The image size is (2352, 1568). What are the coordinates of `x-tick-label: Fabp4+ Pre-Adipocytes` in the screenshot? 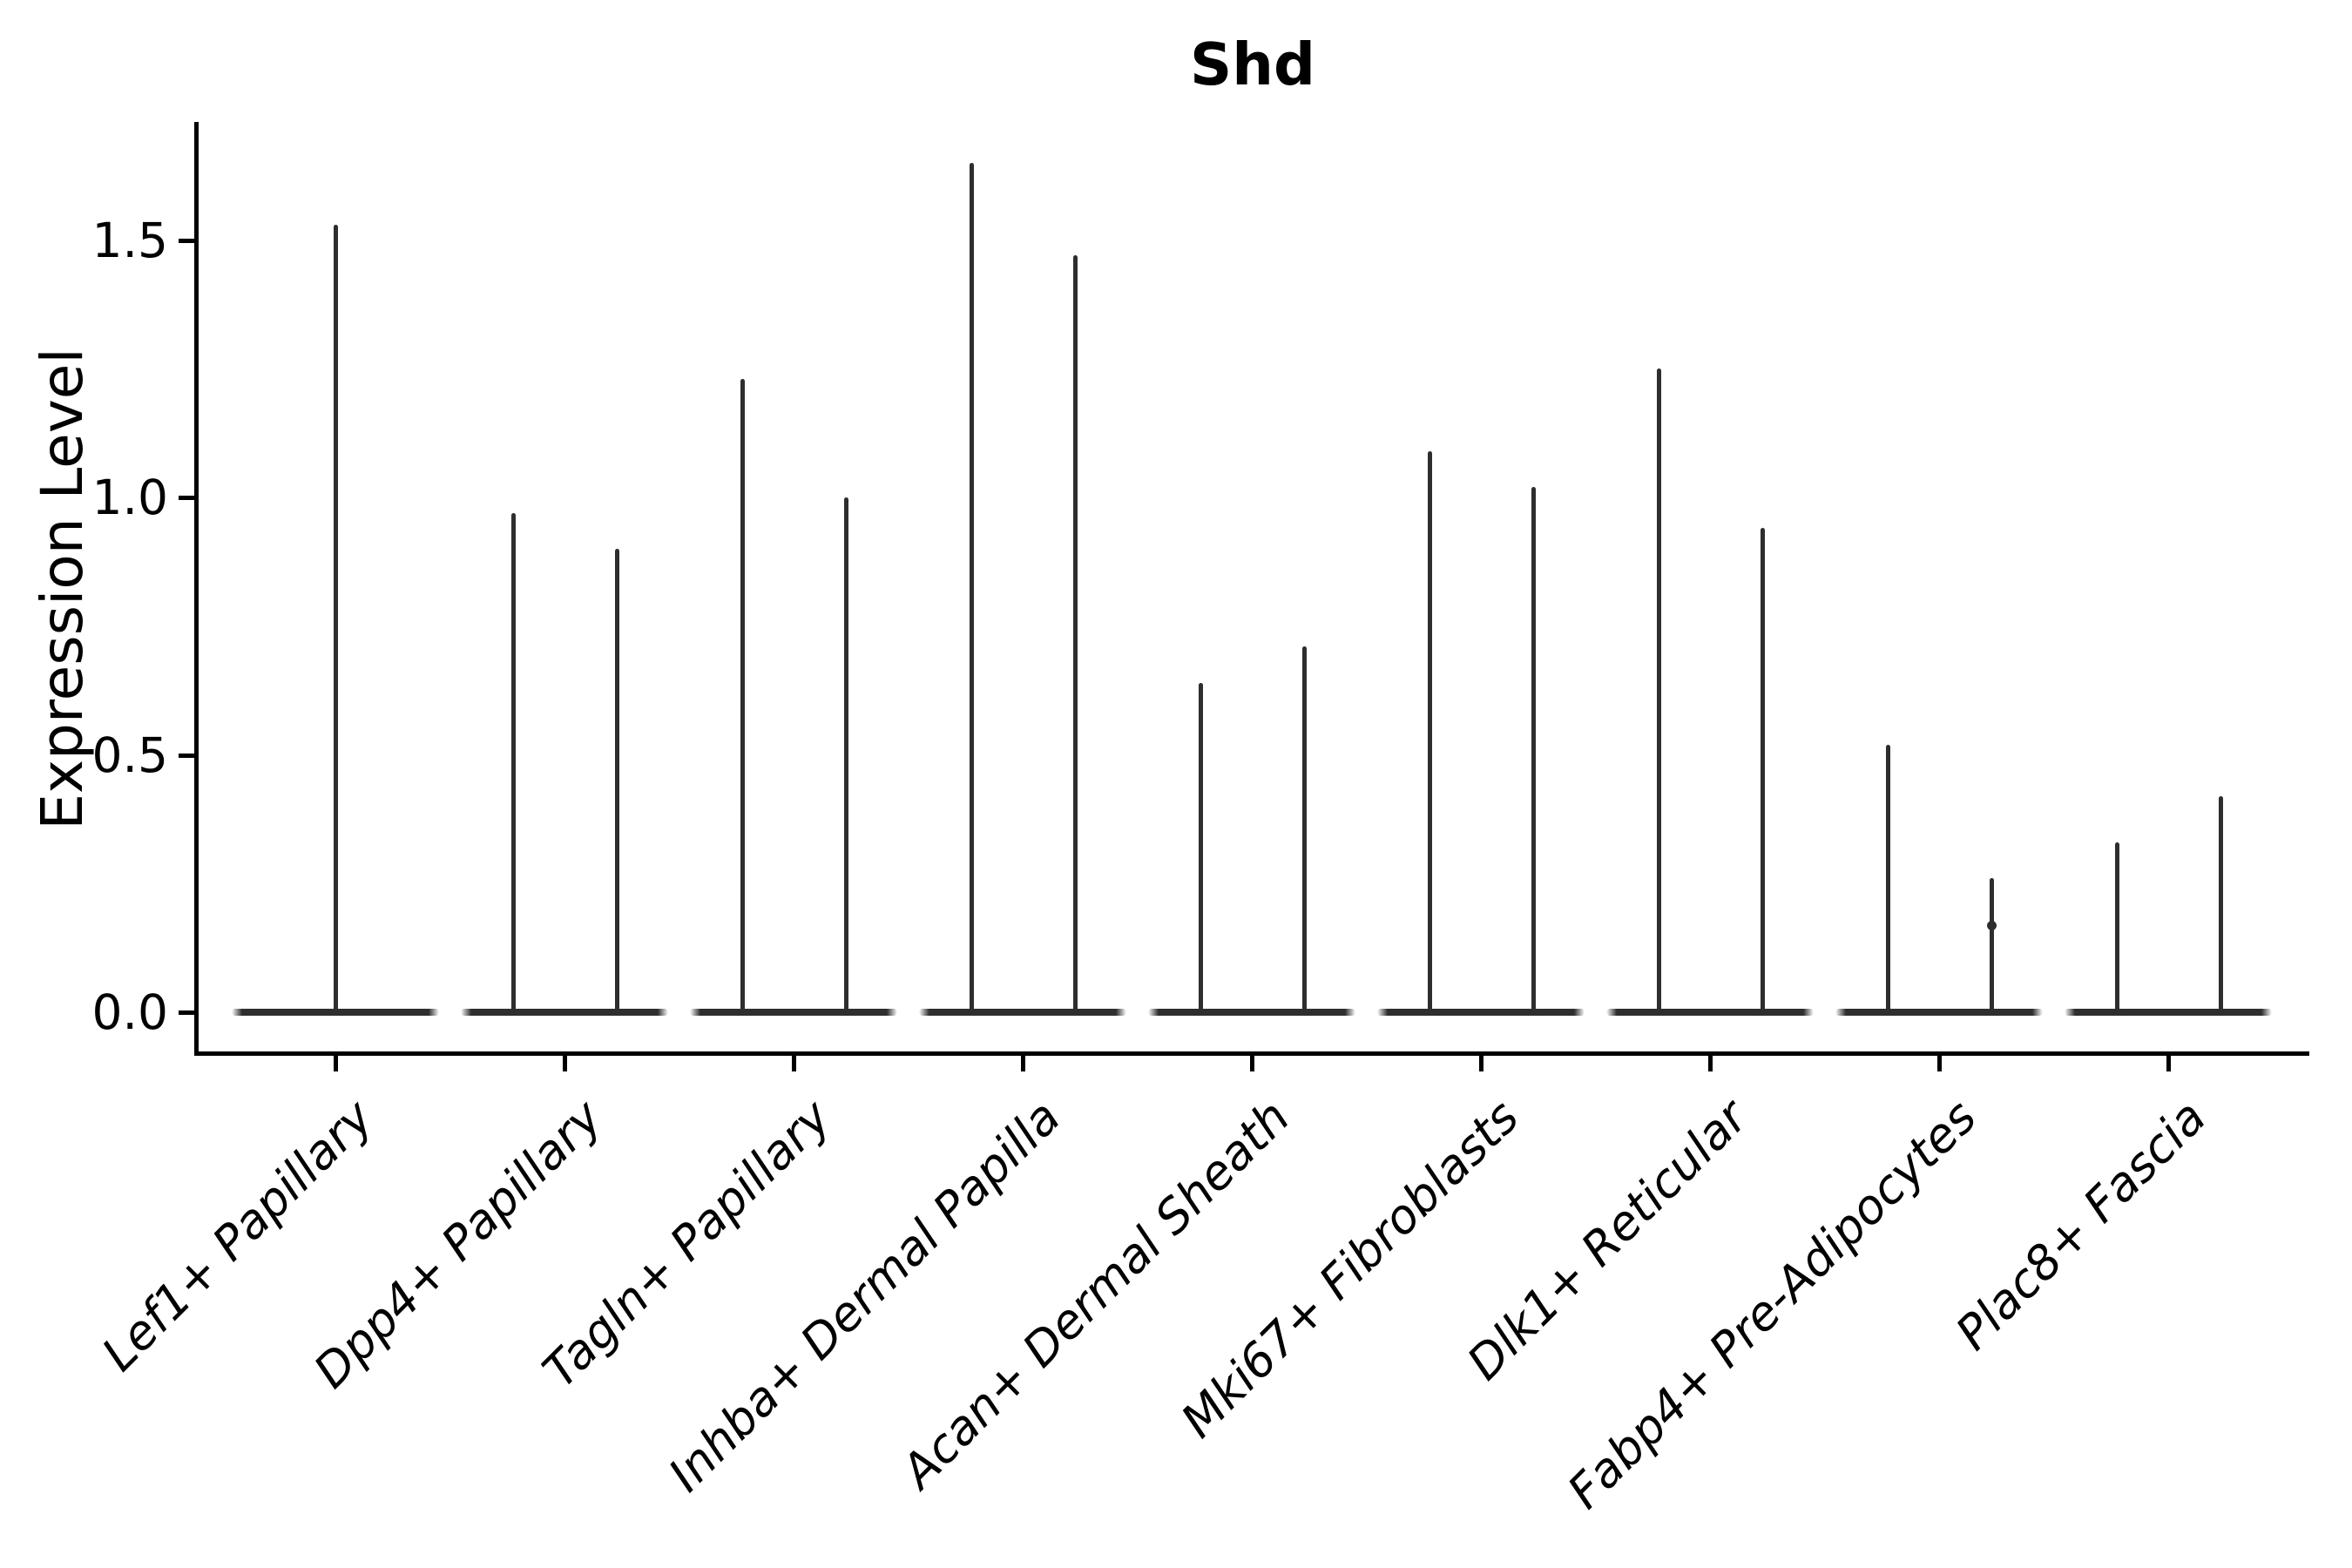 It's located at (1772, 1304).